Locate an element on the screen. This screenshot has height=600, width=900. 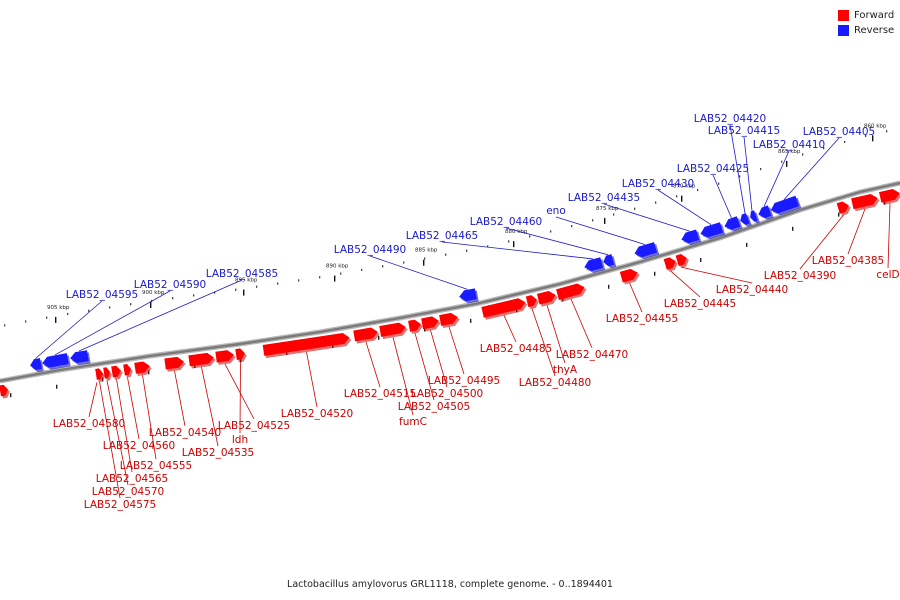
ruler-tick-label-905-kbp: 905 kbp is located at coordinates (58, 308).